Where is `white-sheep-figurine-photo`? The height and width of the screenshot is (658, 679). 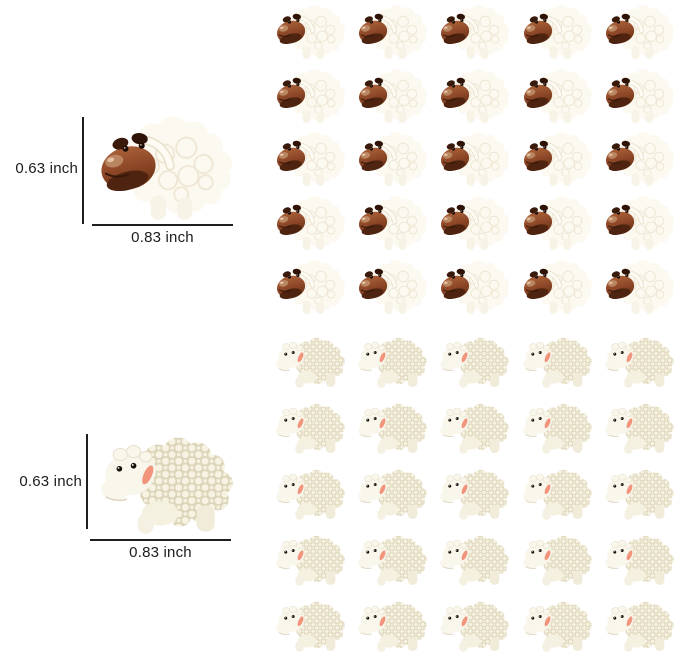 white-sheep-figurine-photo is located at coordinates (164, 483).